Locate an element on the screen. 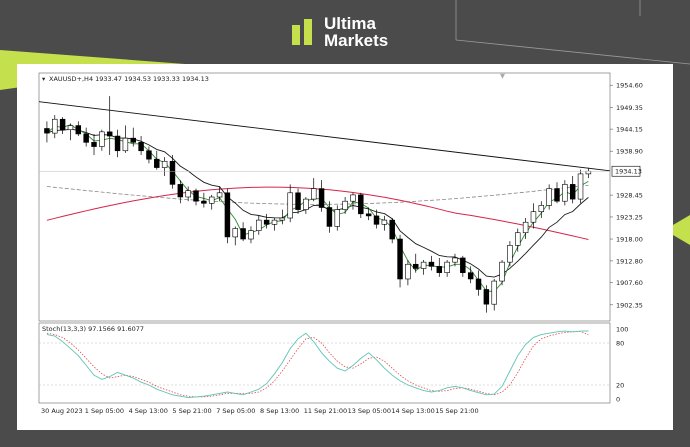 This screenshot has height=447, width=690. price-label: 1902.35 is located at coordinates (629, 305).